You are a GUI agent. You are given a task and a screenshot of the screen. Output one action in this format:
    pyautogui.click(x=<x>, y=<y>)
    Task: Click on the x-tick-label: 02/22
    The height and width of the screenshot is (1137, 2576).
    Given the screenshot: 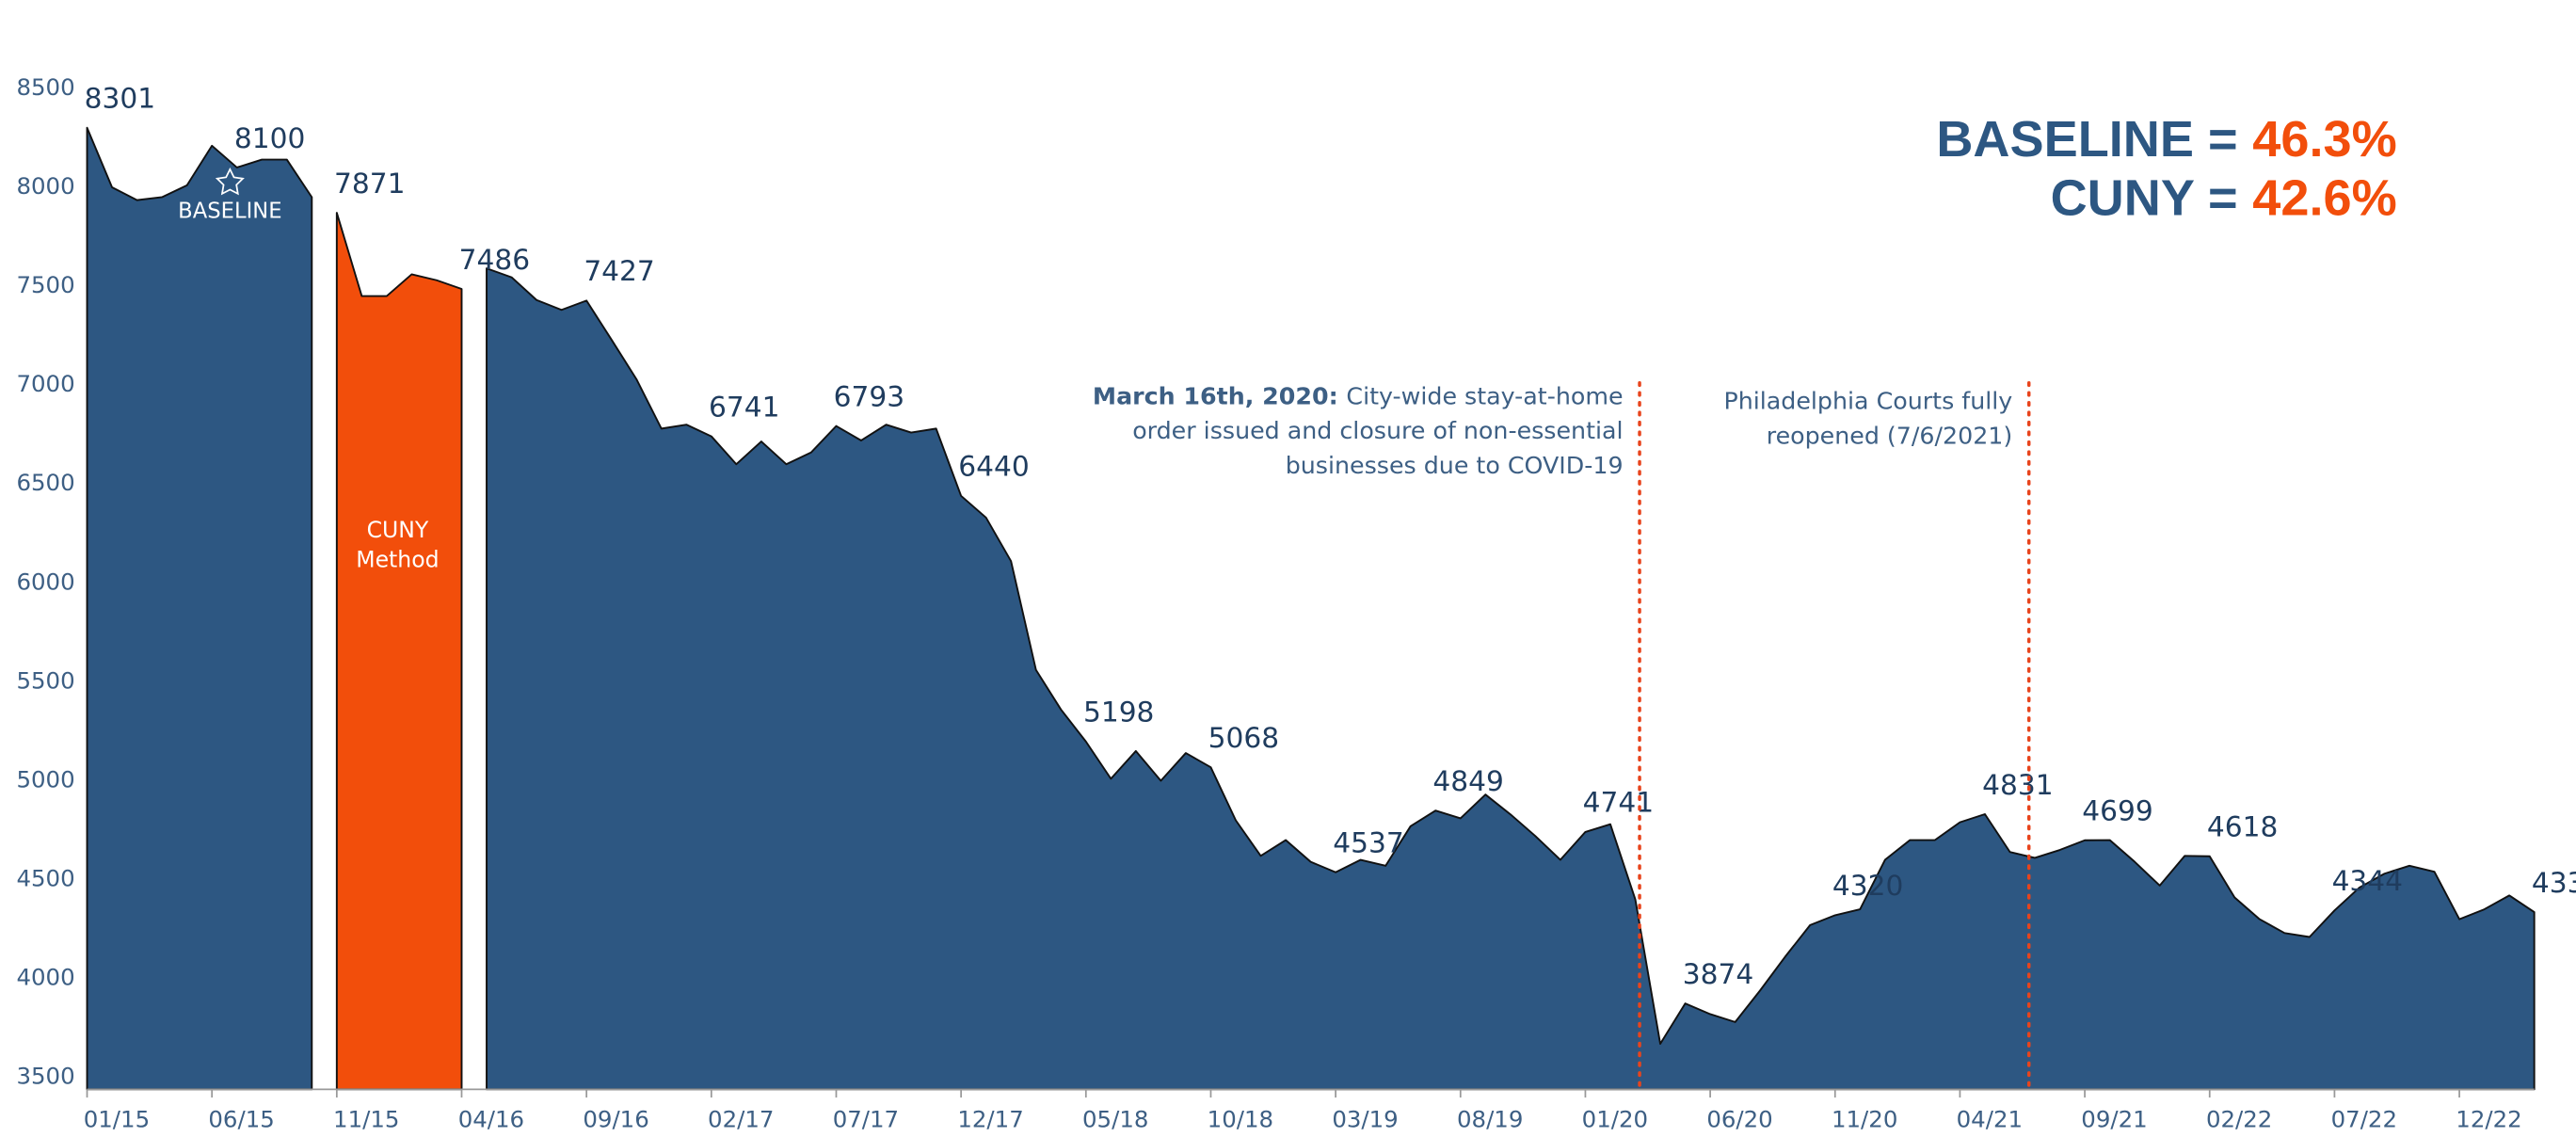 What is the action you would take?
    pyautogui.click(x=2239, y=1119)
    